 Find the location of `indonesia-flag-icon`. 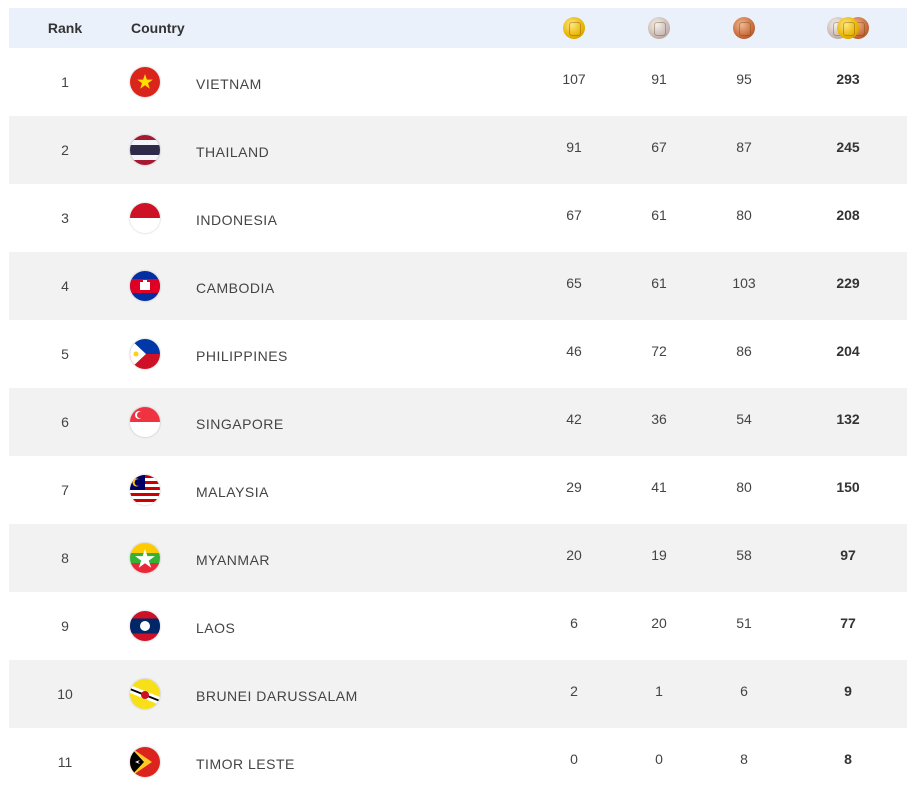

indonesia-flag-icon is located at coordinates (145, 218).